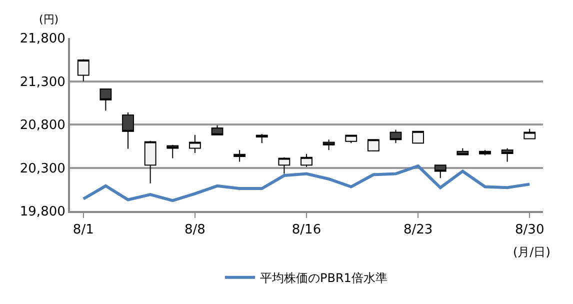 The width and height of the screenshot is (573, 304). What do you see at coordinates (307, 230) in the screenshot?
I see `x-tick-label: 8/16` at bounding box center [307, 230].